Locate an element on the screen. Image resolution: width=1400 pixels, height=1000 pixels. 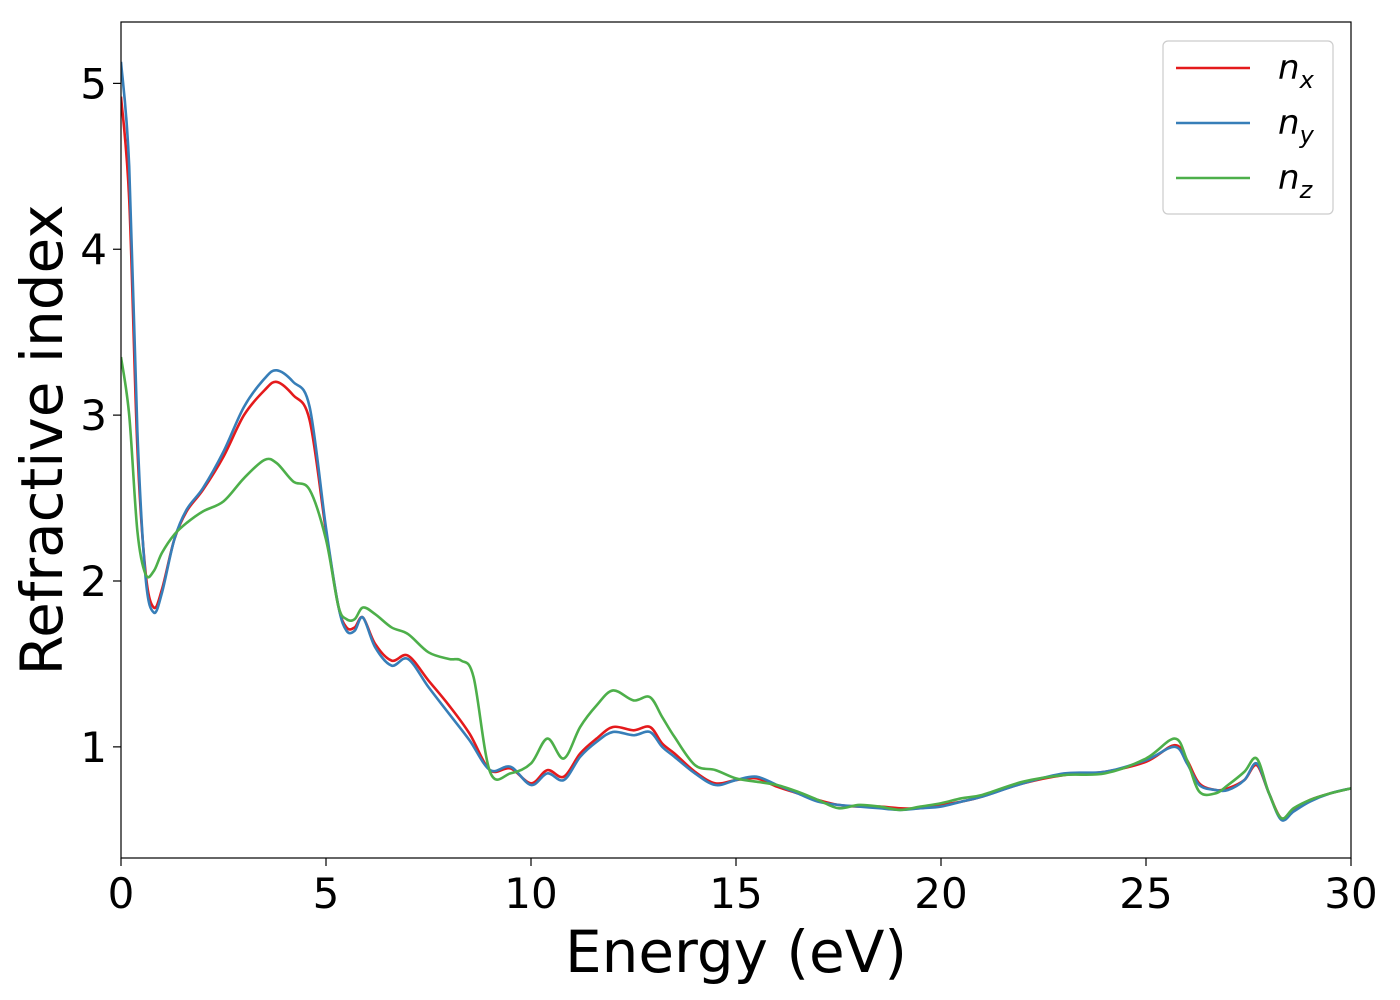
legend: nx ny nz is located at coordinates (1248, 127).